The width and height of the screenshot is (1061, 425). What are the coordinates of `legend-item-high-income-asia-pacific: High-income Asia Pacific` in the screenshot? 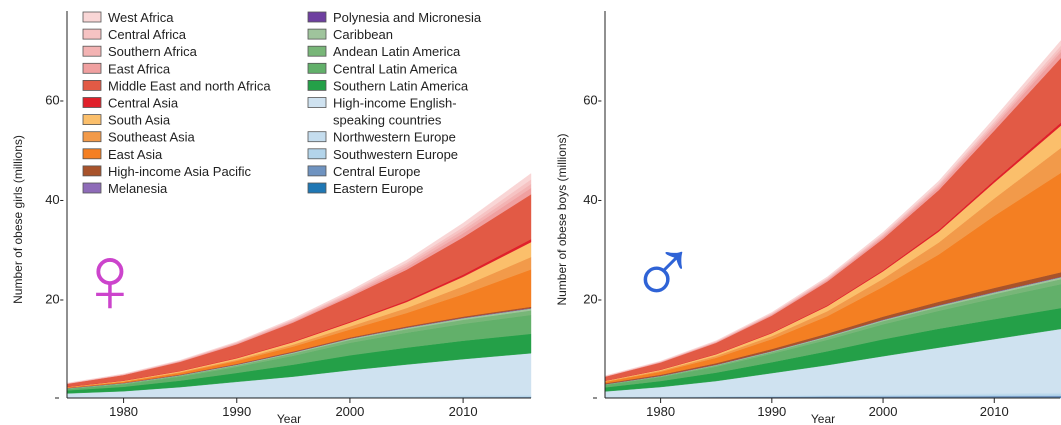 It's located at (167, 171).